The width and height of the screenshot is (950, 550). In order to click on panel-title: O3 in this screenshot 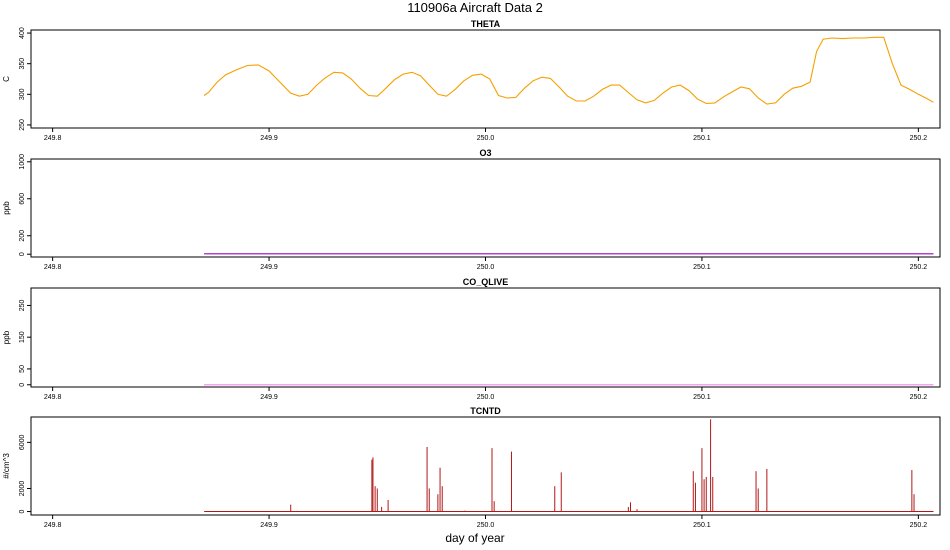, I will do `click(485, 153)`.